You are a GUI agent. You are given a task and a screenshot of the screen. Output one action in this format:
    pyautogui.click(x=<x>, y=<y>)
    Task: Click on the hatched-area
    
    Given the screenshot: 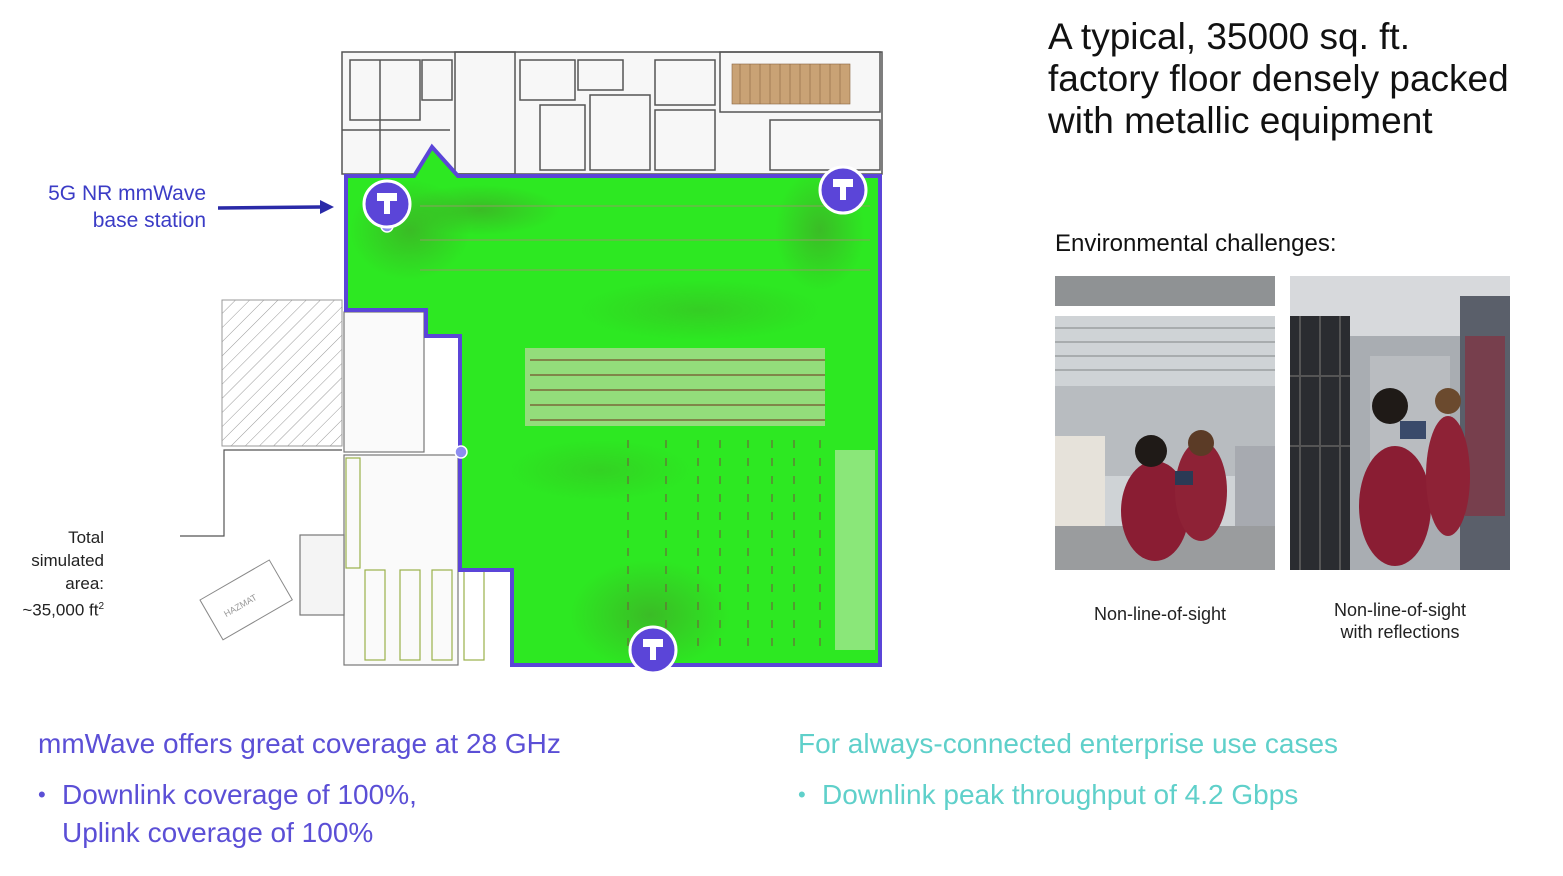 What is the action you would take?
    pyautogui.click(x=282, y=373)
    